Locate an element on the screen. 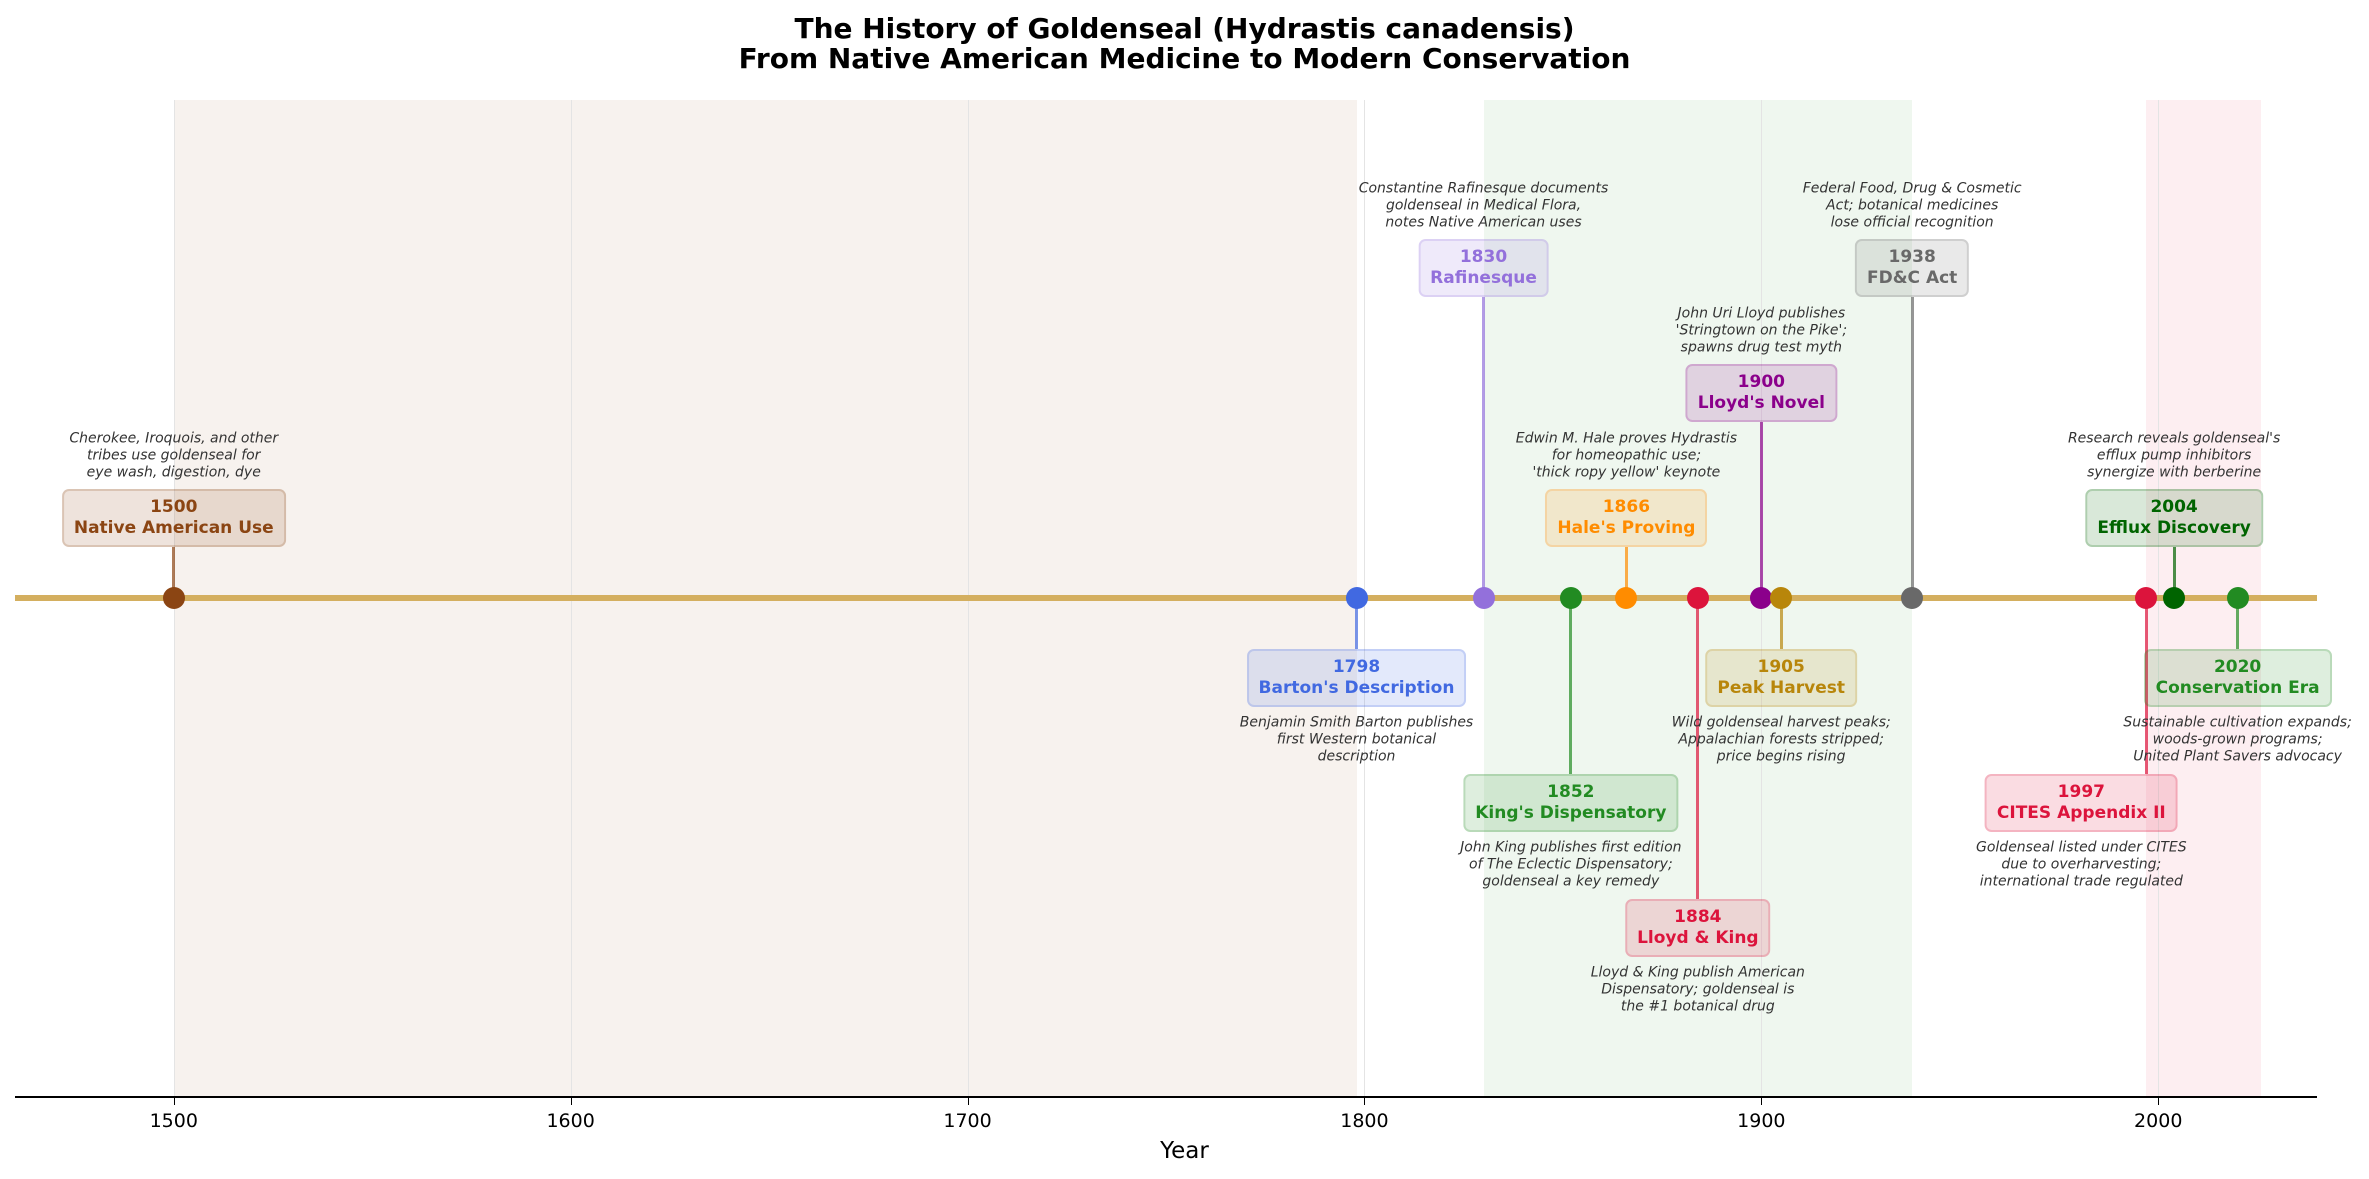 This screenshot has height=1179, width=2369. x-tick-label: 2000 is located at coordinates (2158, 1121).